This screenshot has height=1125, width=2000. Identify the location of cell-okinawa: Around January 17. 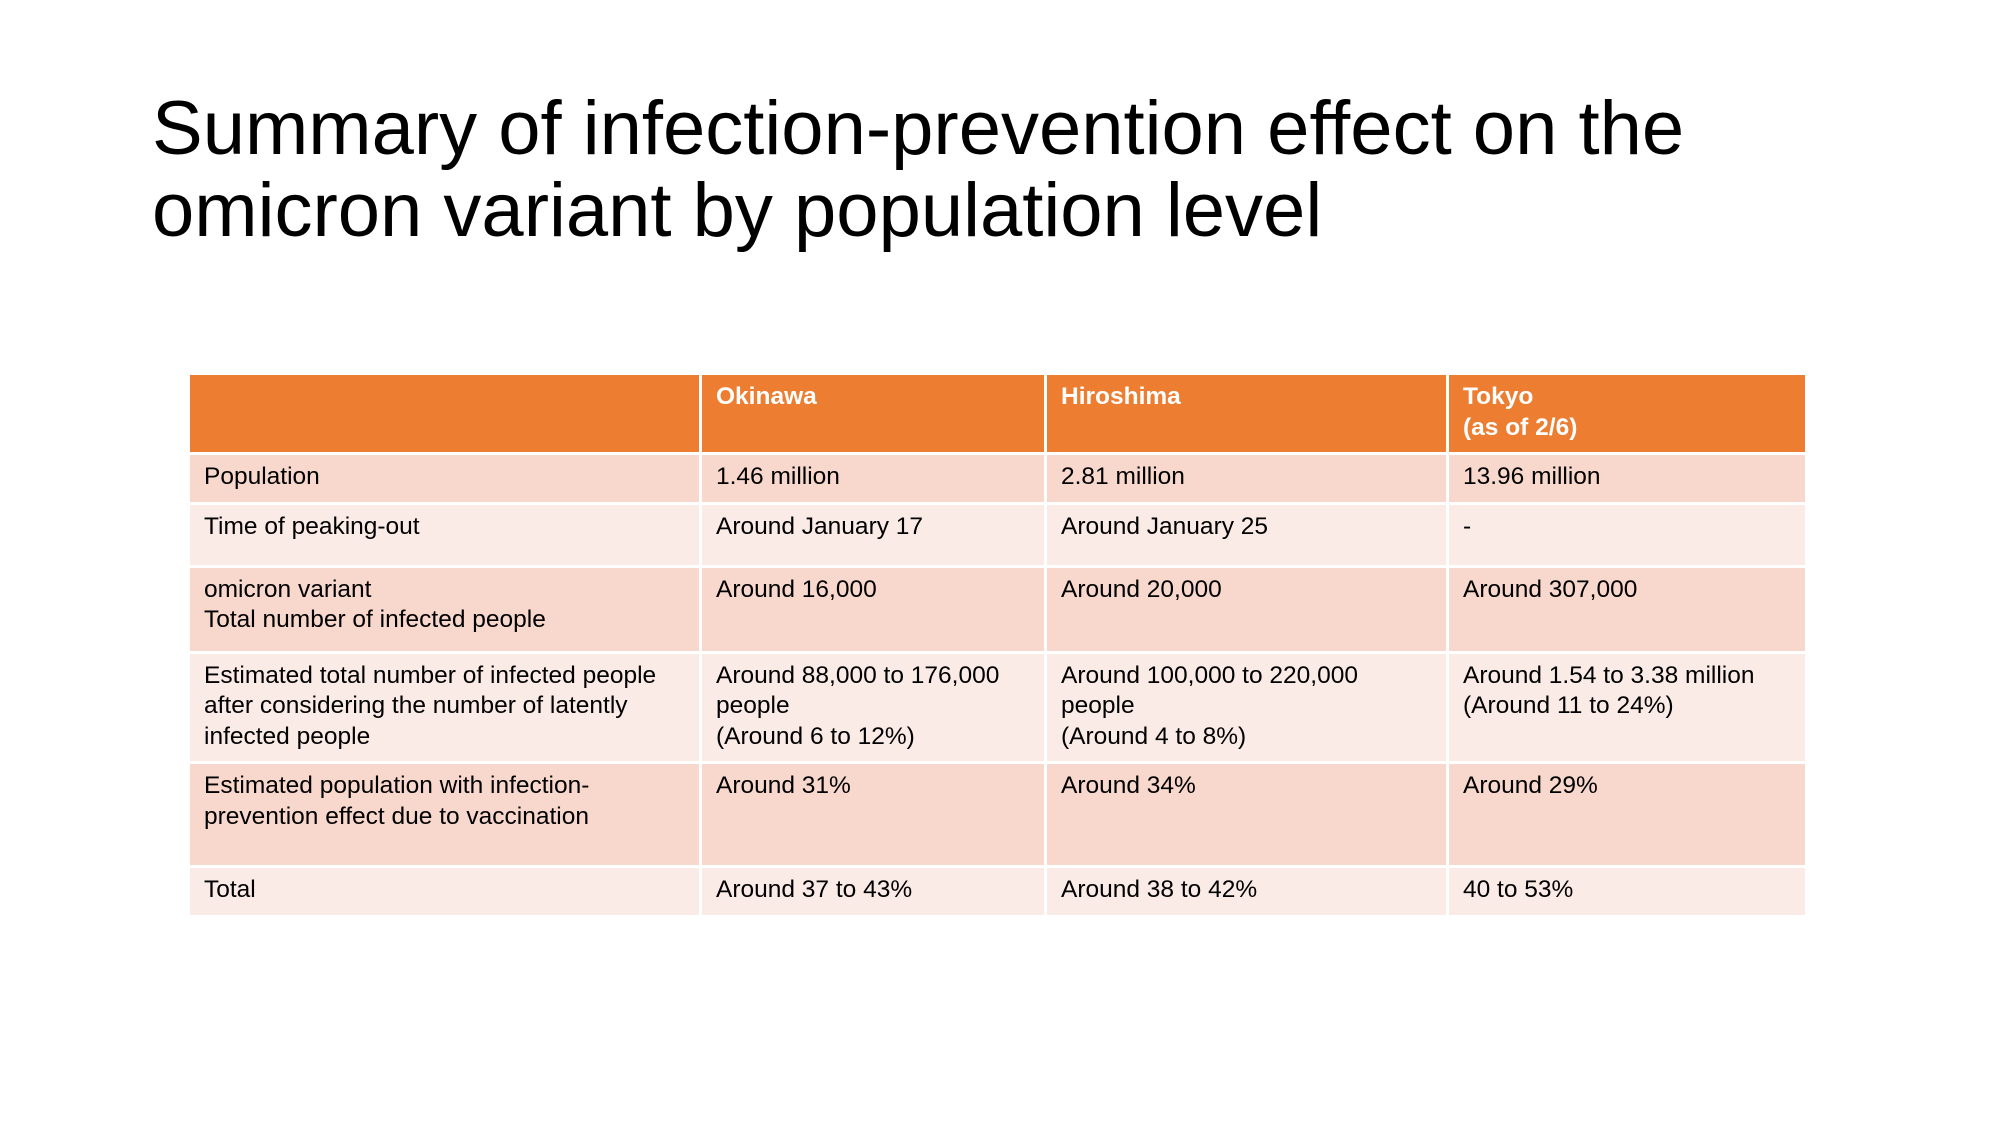
(873, 534).